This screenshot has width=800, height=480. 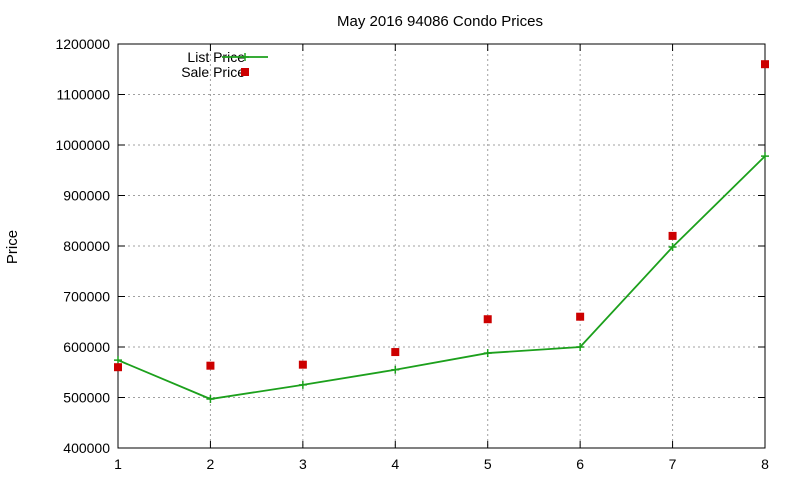 What do you see at coordinates (765, 464) in the screenshot?
I see `x-tick-label: 8` at bounding box center [765, 464].